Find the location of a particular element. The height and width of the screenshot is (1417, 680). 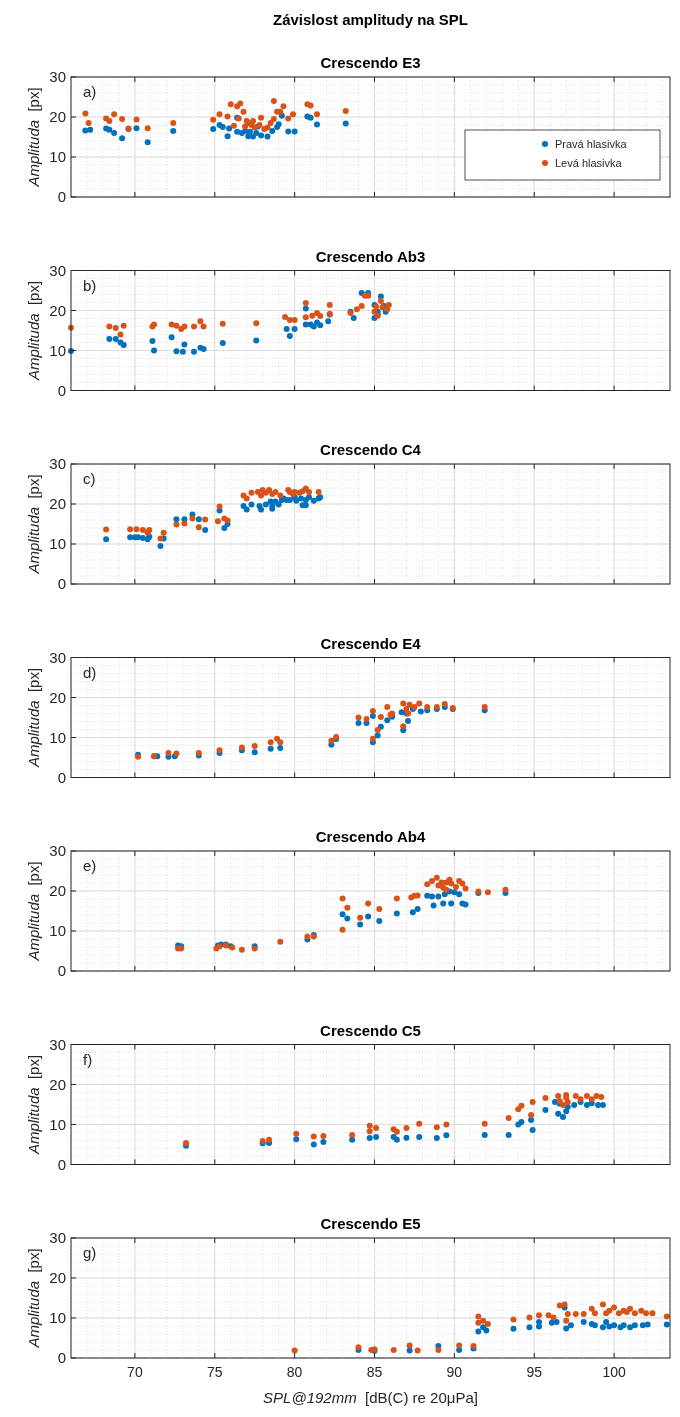

annotation: g) is located at coordinates (90, 1252).